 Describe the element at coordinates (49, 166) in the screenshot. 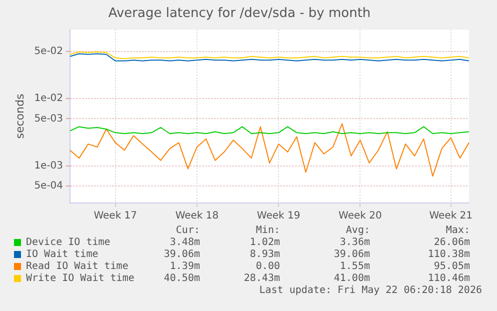

I see `y-tick-label: 1e-03` at that location.